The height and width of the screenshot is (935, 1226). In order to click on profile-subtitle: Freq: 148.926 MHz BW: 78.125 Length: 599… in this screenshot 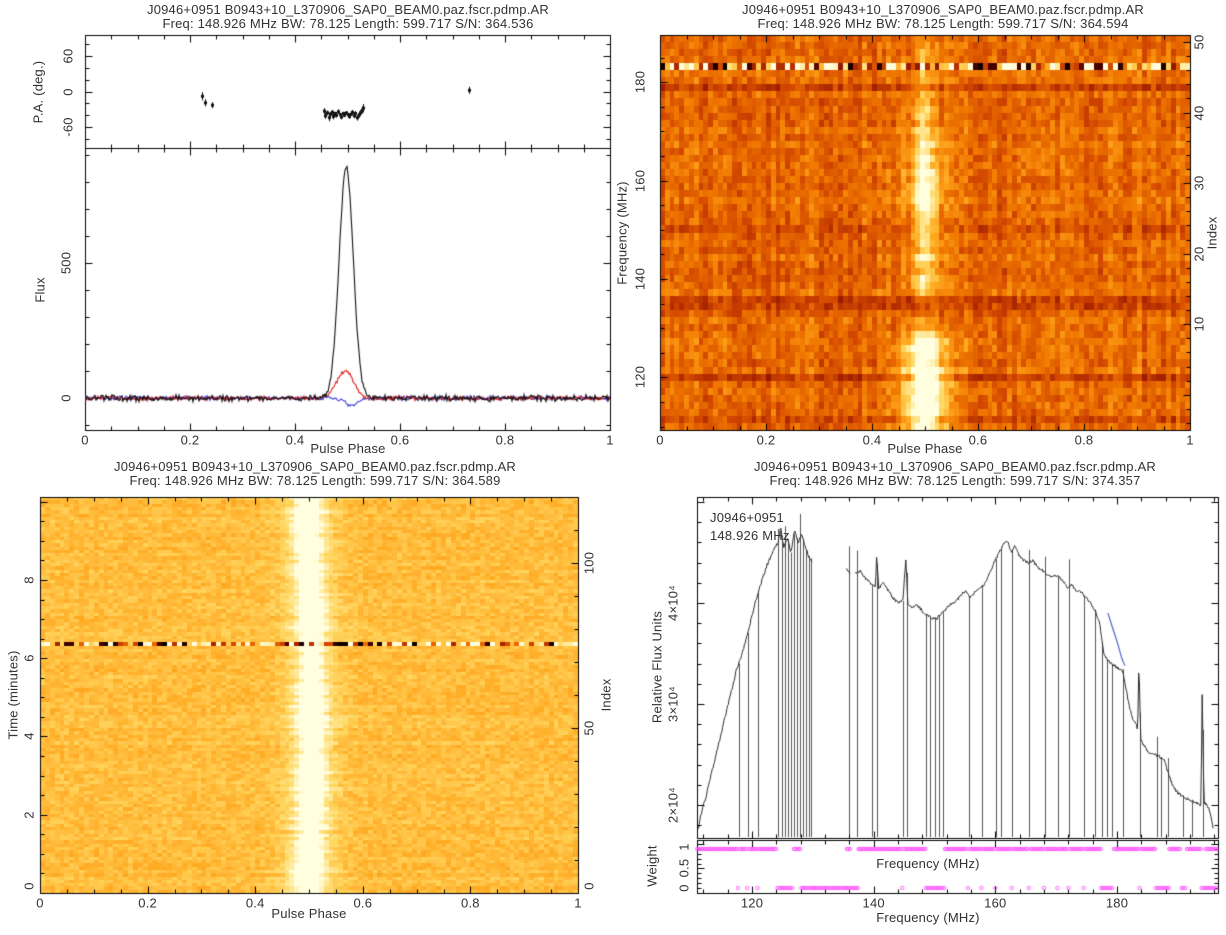, I will do `click(348, 23)`.